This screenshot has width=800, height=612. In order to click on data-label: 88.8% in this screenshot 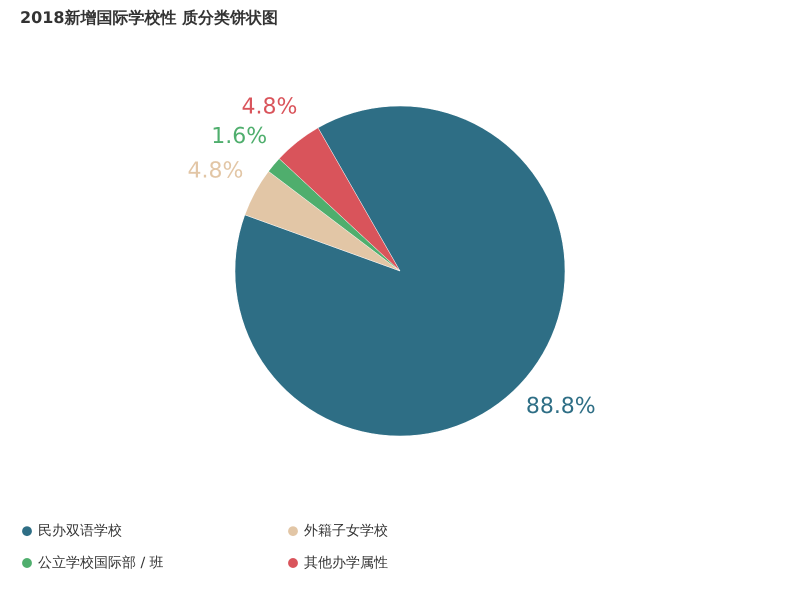, I will do `click(561, 407)`.